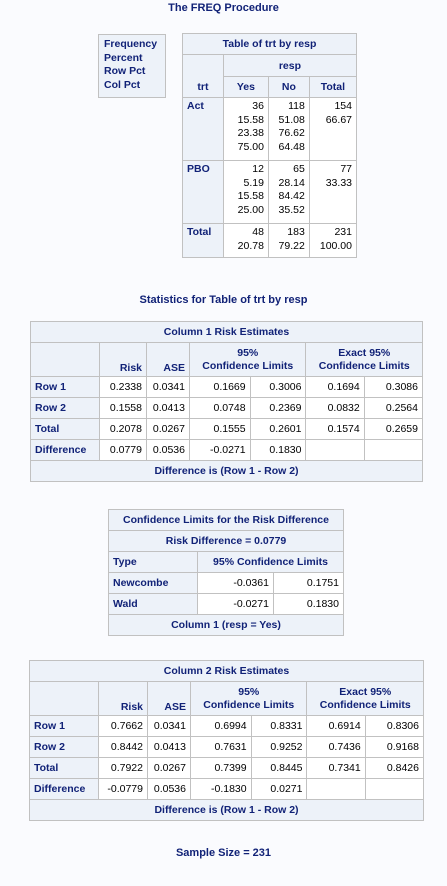  Describe the element at coordinates (394, 768) in the screenshot. I see `table-cell: 0.8426` at that location.